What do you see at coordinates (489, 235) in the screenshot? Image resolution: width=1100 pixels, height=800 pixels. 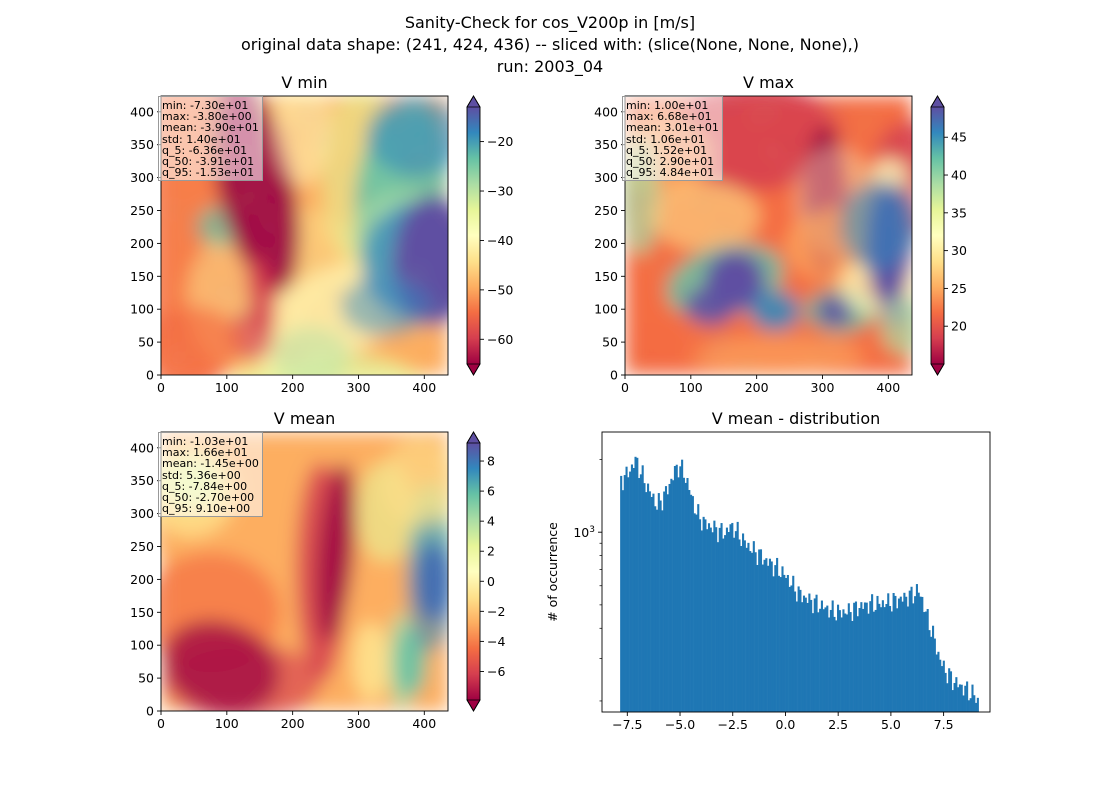 I see `colorbar: −60 −50 −40 −30 −20` at bounding box center [489, 235].